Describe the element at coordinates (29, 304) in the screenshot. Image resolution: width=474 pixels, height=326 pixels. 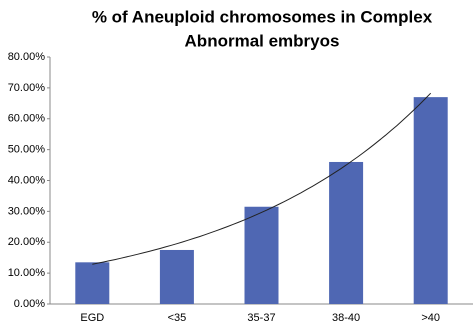
I see `y-tick-label: 0.00%` at that location.